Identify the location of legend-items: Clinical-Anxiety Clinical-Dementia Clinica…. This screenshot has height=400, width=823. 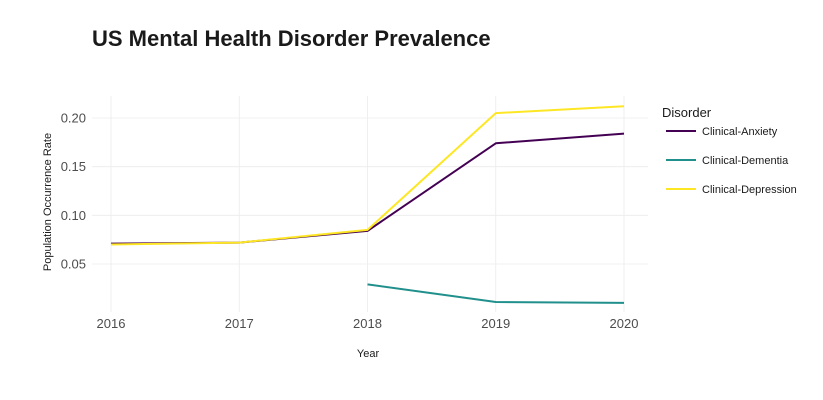
(731, 161).